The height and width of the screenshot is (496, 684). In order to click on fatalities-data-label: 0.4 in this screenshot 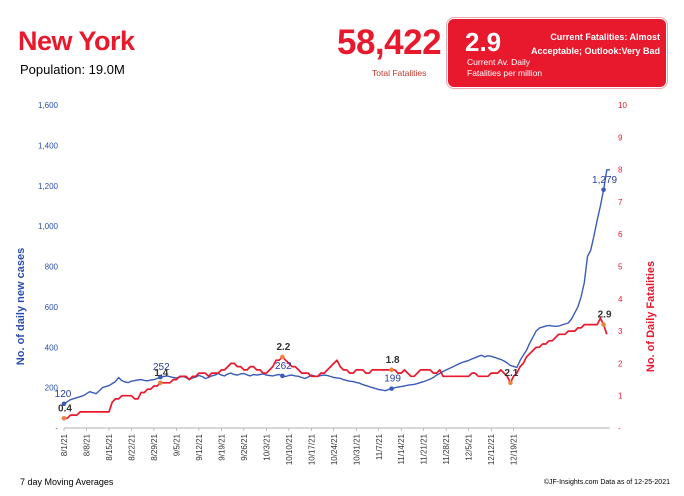, I will do `click(65, 408)`.